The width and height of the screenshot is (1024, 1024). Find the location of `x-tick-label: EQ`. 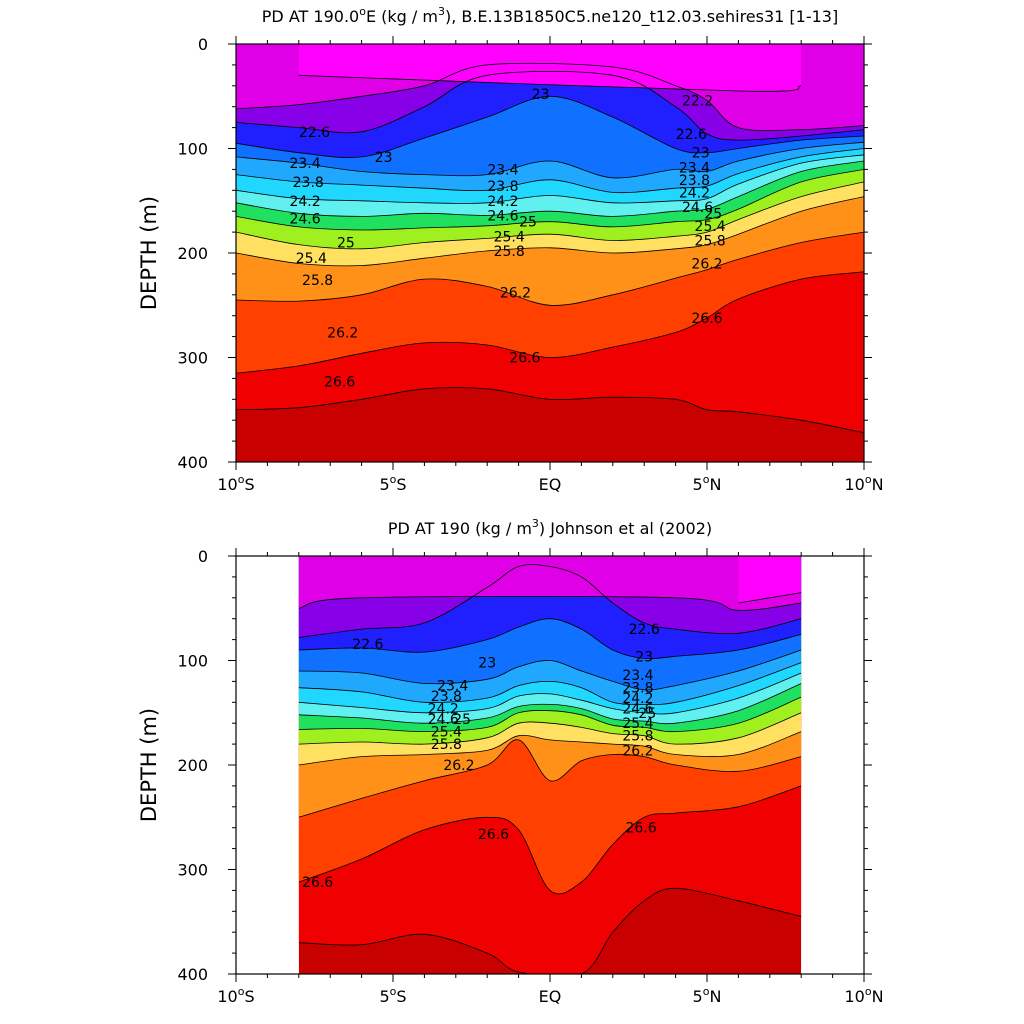

x-tick-label: EQ is located at coordinates (550, 484).